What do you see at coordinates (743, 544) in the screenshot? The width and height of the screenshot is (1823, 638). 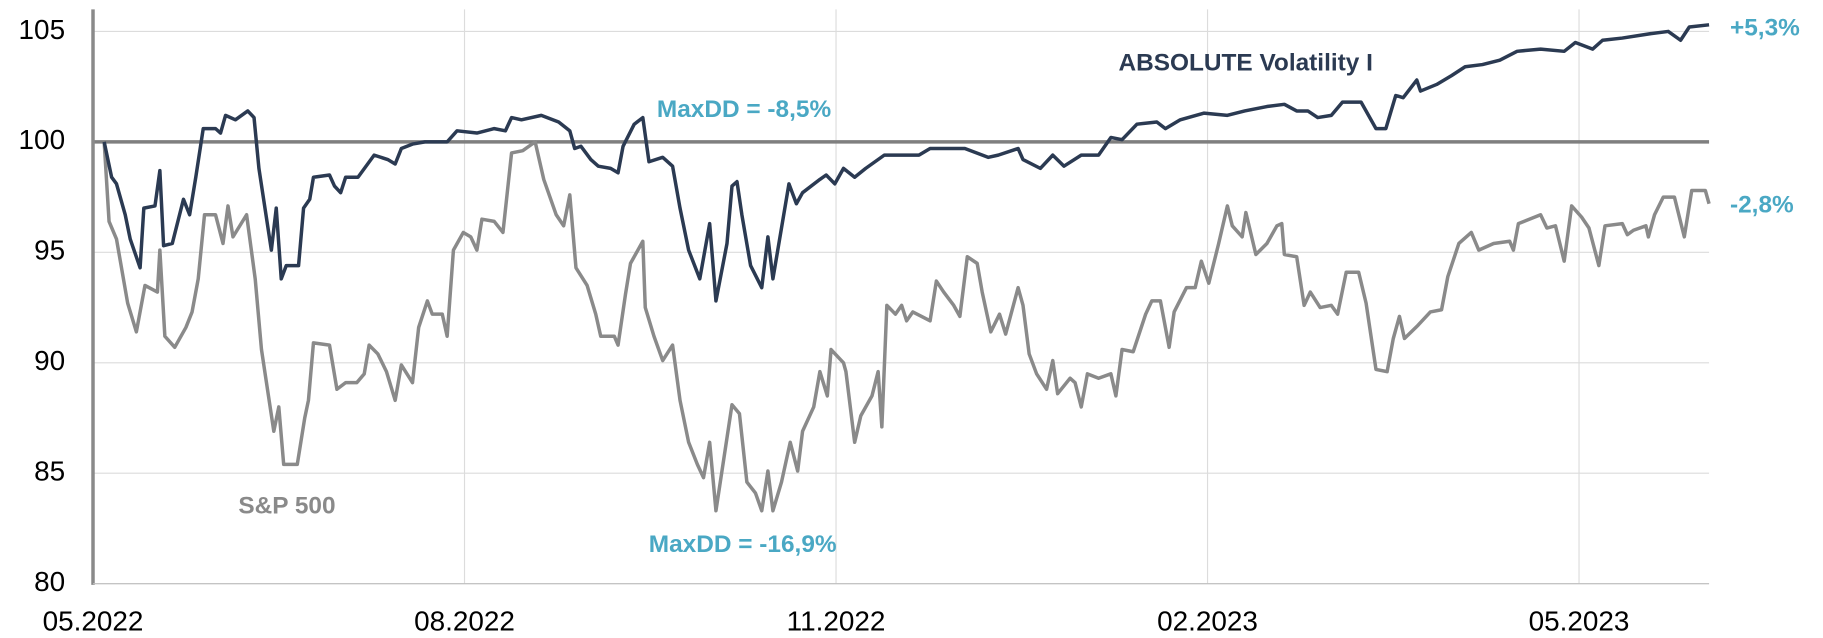 I see `annotation: MaxDD = -16,9%` at bounding box center [743, 544].